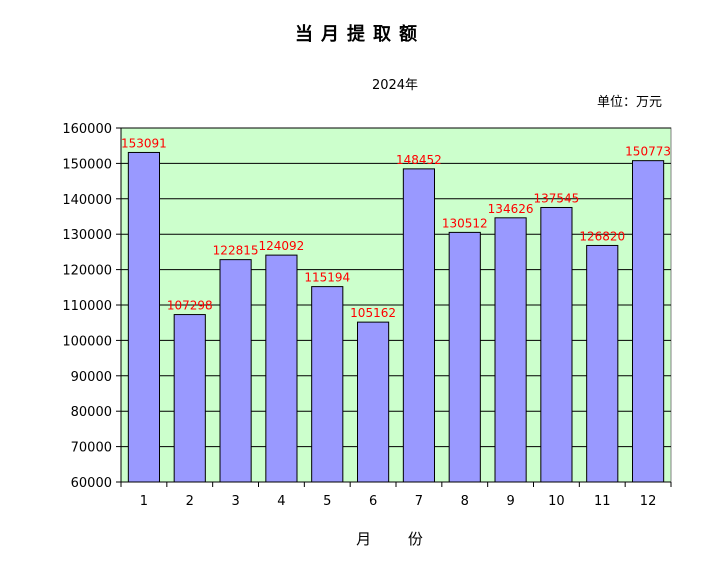 This screenshot has width=720, height=580. I want to click on x-tick-label: 12, so click(648, 501).